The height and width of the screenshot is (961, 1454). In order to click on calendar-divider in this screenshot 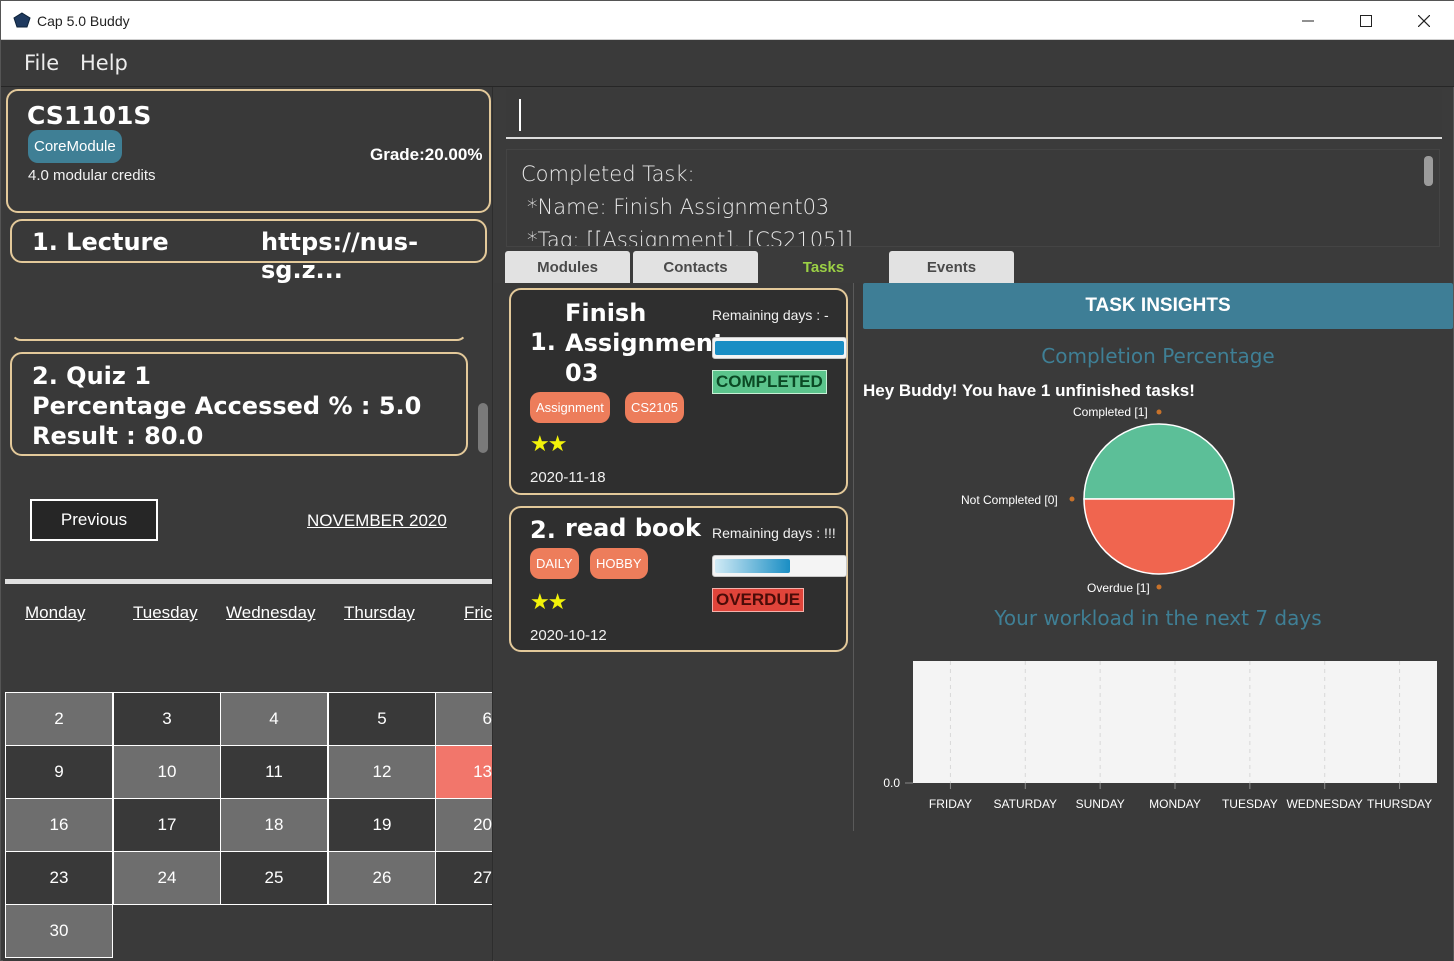, I will do `click(248, 581)`.